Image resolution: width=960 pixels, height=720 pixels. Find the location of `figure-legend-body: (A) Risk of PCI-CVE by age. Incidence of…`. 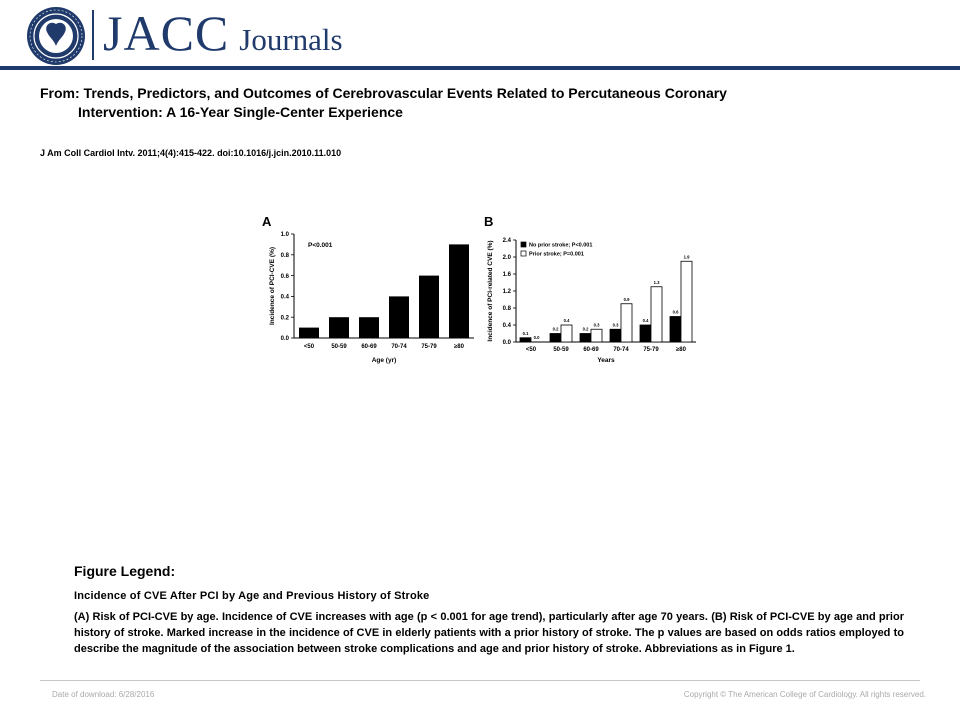

figure-legend-body: (A) Risk of PCI-CVE by age. Incidence of… is located at coordinates (489, 633).